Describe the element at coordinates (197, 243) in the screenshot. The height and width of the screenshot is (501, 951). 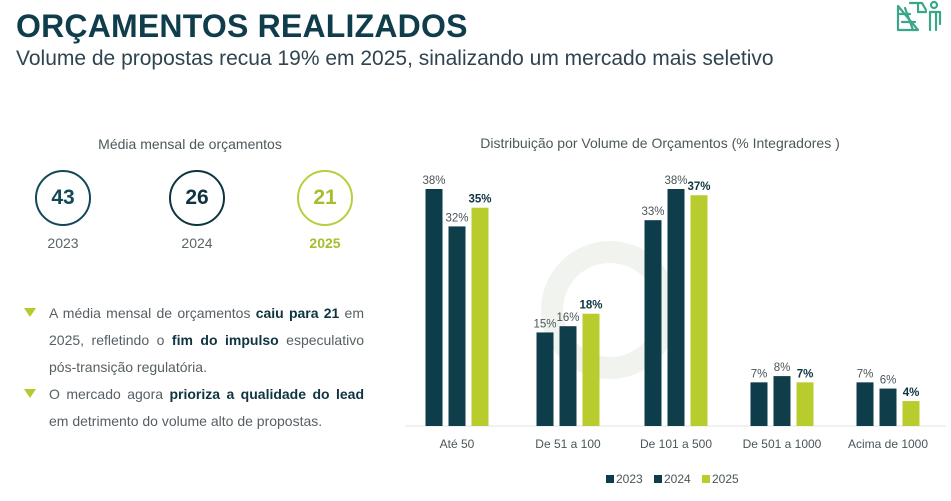
I see `kpi-year: 2024` at that location.